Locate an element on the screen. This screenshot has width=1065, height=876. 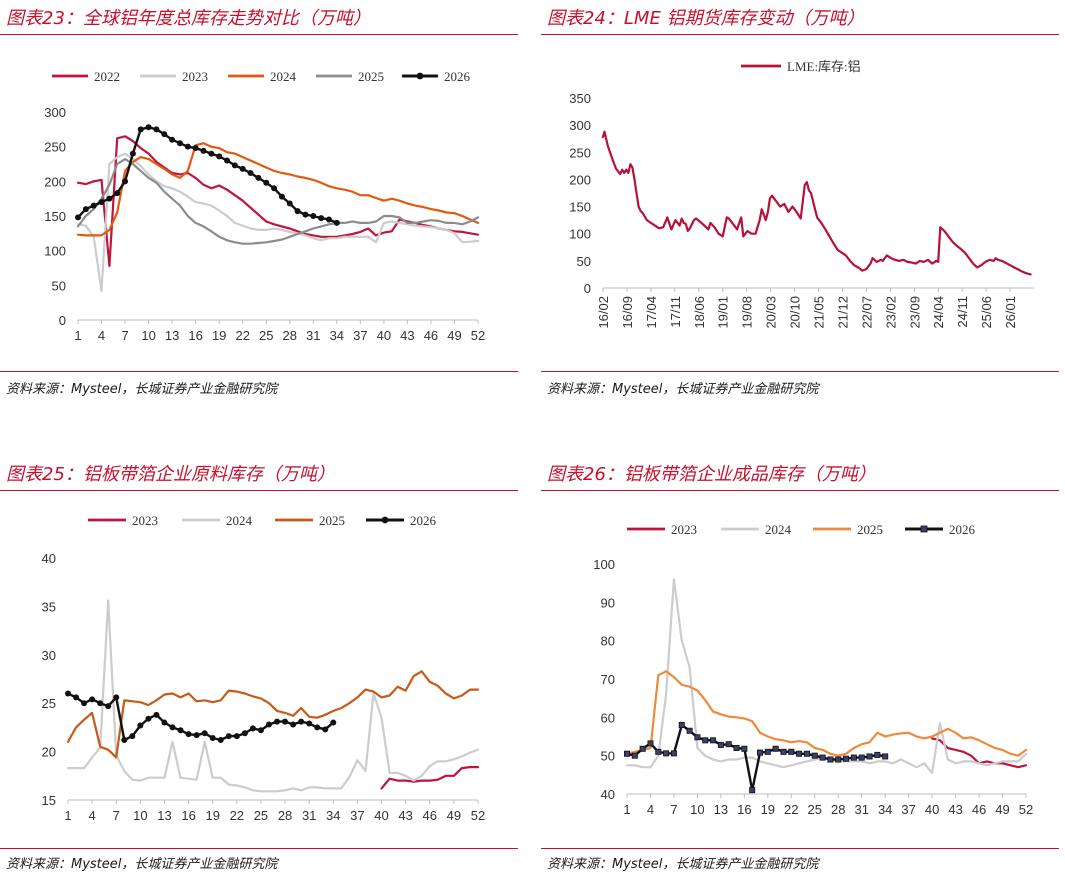
x-tick-label: 52 is located at coordinates (1026, 809).